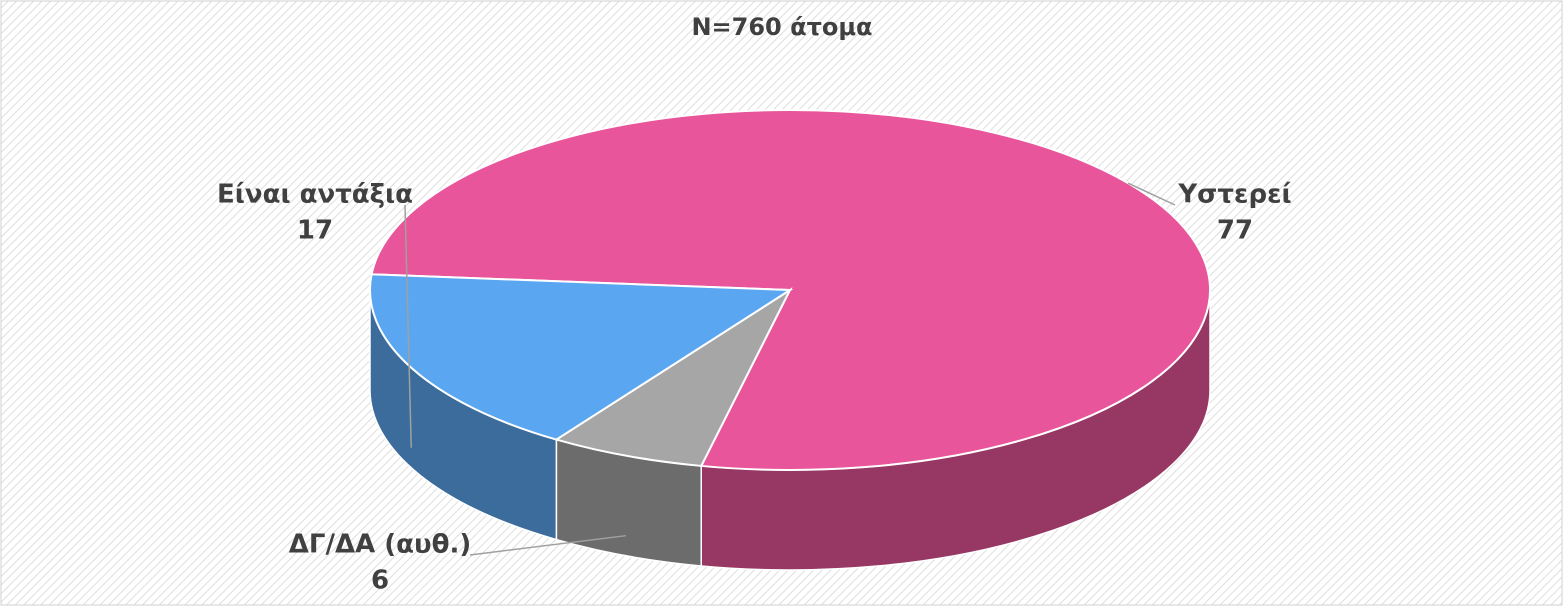 Image resolution: width=1563 pixels, height=606 pixels. What do you see at coordinates (380, 581) in the screenshot?
I see `data-label-value: 6` at bounding box center [380, 581].